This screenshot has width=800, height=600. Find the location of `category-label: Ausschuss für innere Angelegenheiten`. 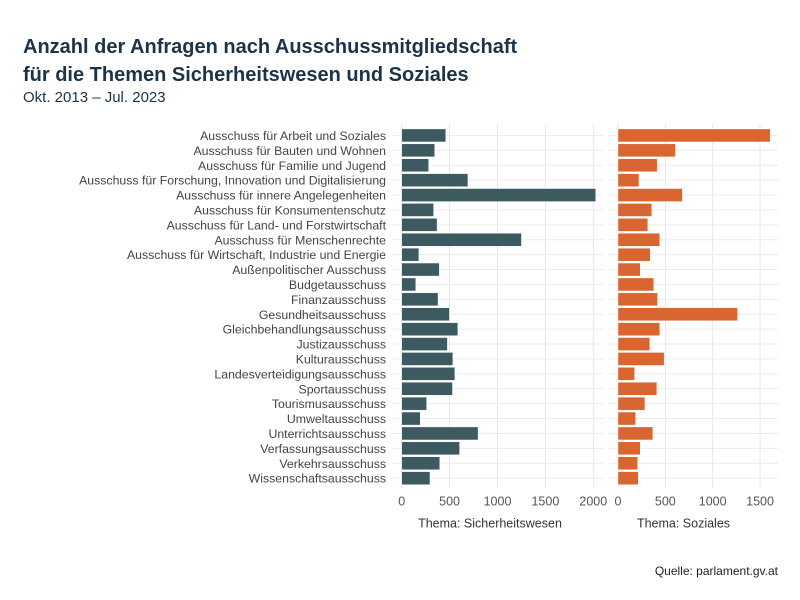

category-label: Ausschuss für innere Angelegenheiten is located at coordinates (281, 196).